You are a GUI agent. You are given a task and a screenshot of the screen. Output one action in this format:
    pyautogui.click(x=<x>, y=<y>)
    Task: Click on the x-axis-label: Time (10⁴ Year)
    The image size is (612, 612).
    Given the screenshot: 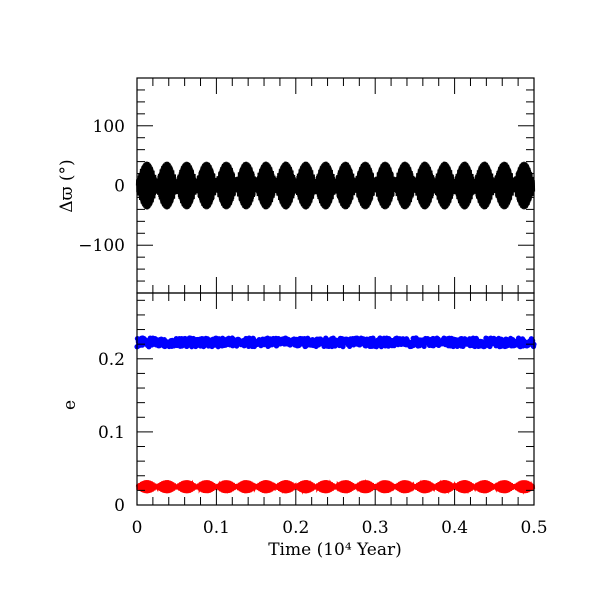 What is the action you would take?
    pyautogui.click(x=335, y=550)
    